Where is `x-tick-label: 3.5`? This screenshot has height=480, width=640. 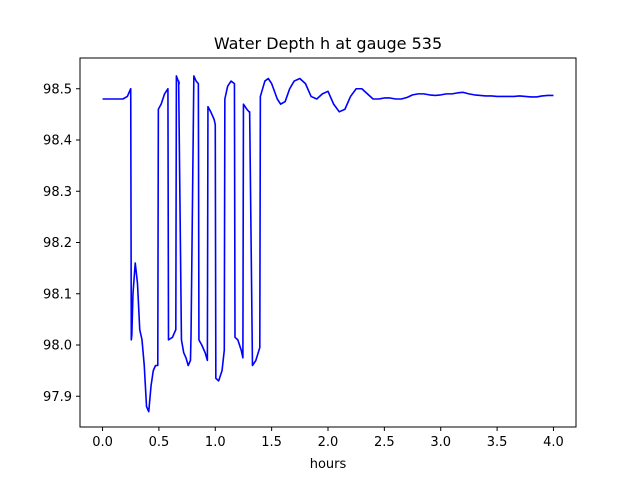
x-tick-label: 3.5 is located at coordinates (497, 442).